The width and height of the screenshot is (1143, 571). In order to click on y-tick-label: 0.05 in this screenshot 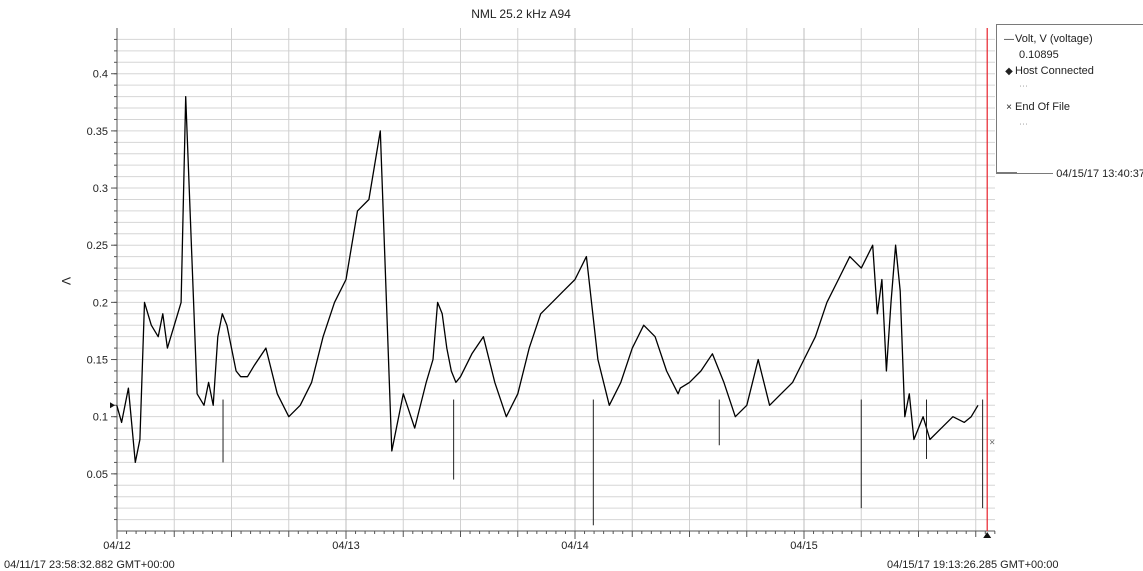, I will do `click(97, 475)`.